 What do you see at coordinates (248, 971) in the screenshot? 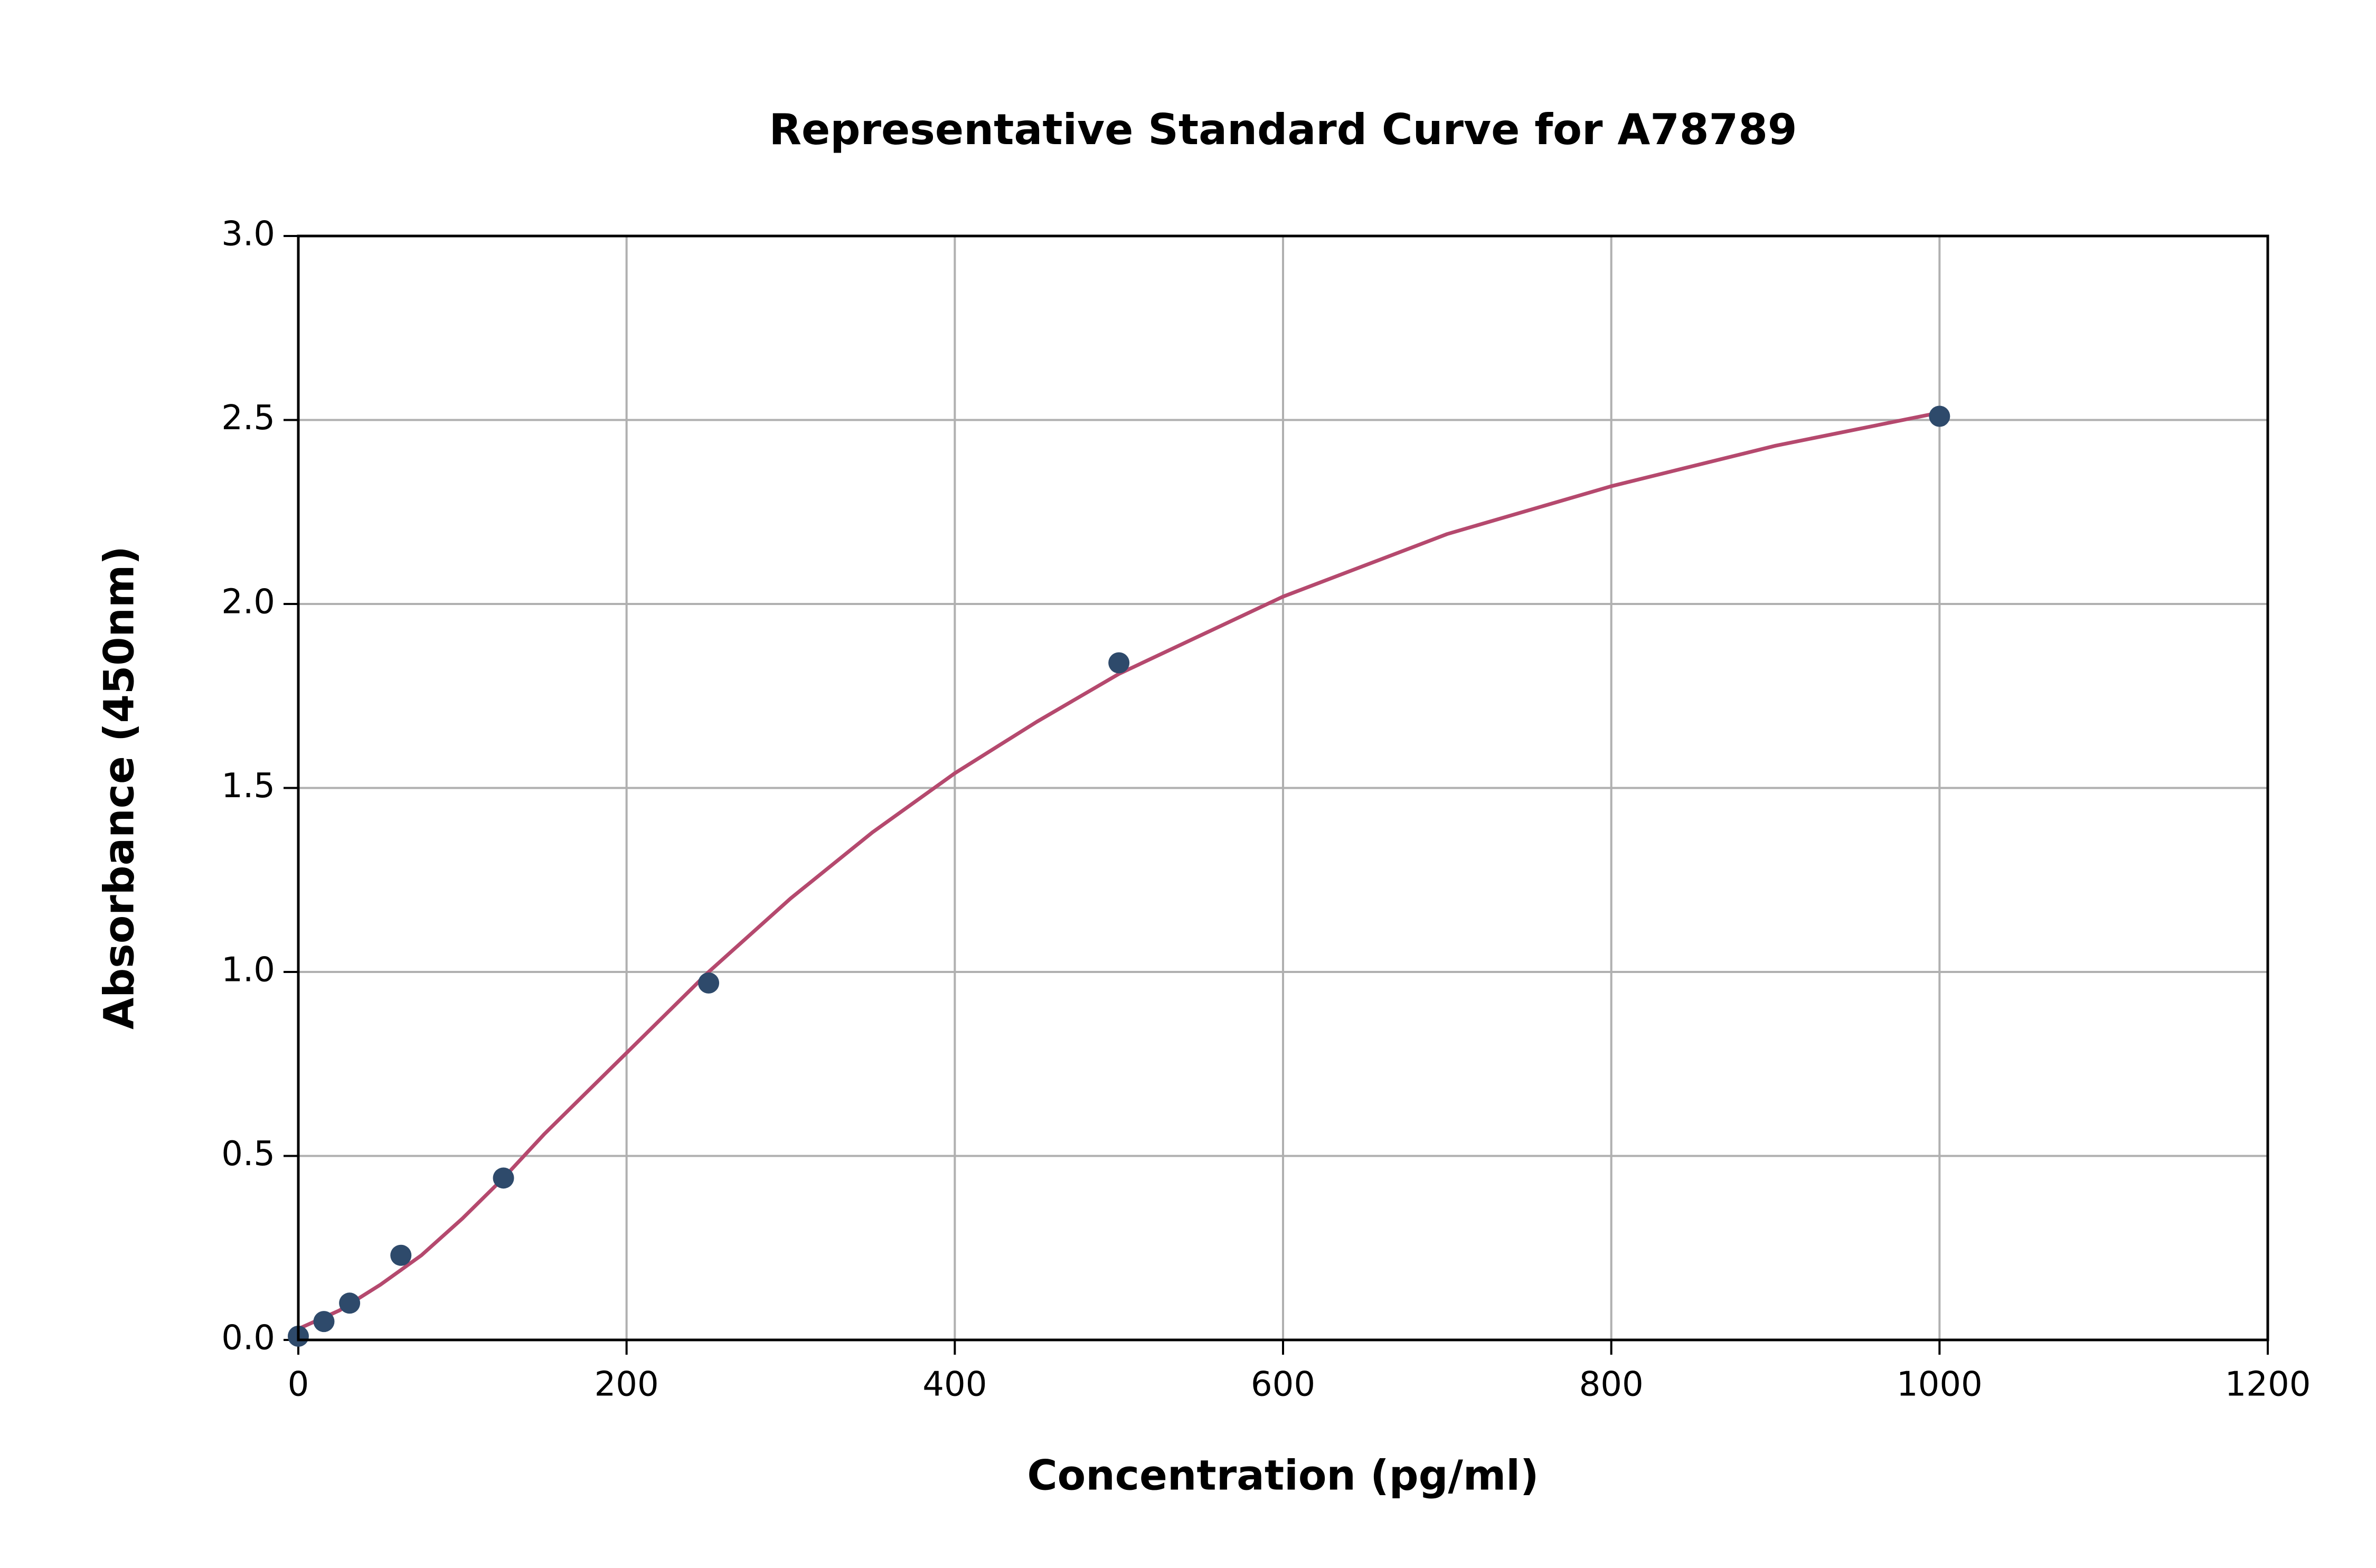
I see `y-tick-label: 1.0` at bounding box center [248, 971].